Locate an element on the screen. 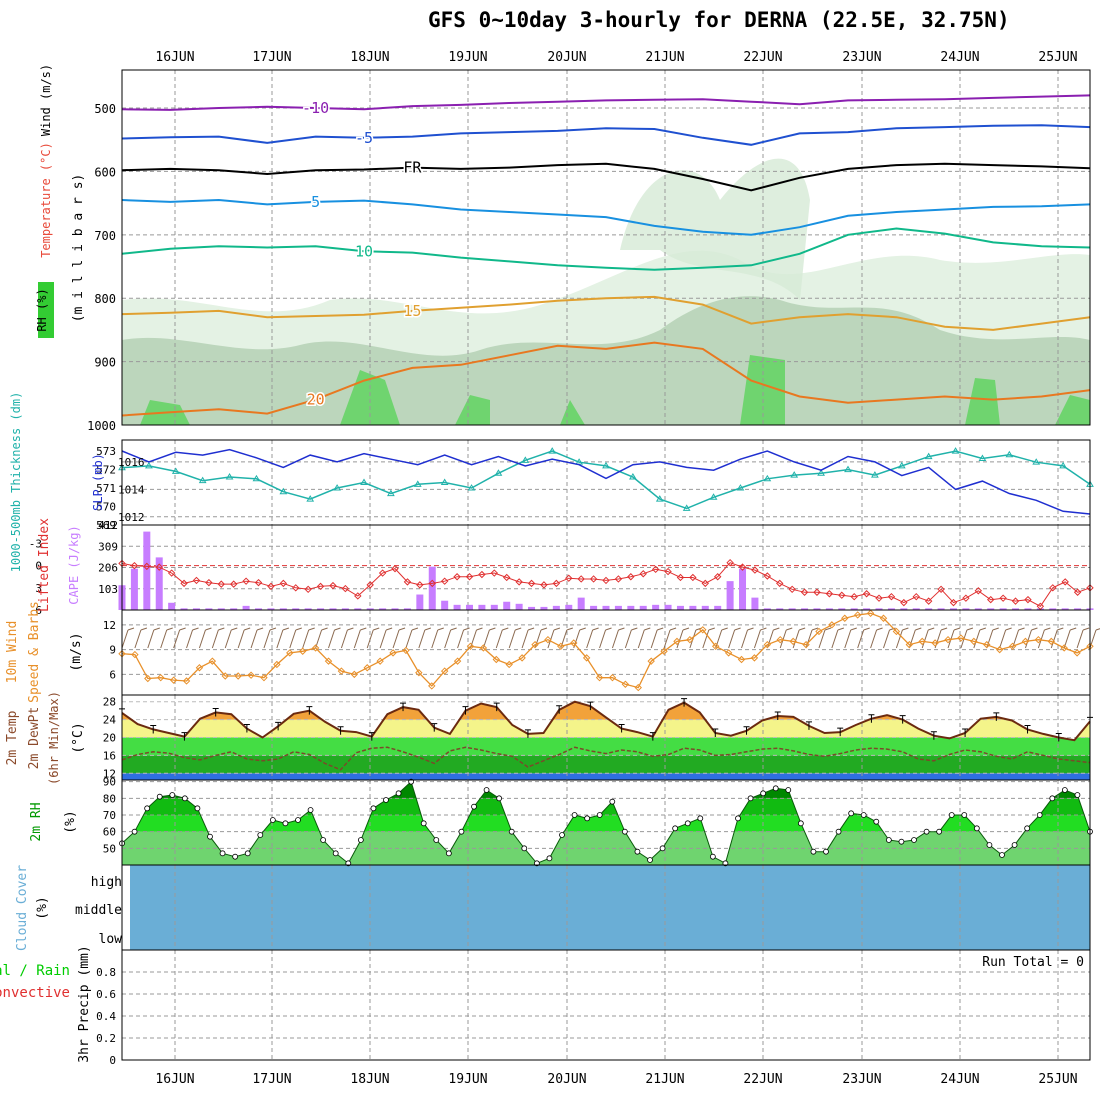  rh-shade-mid is located at coordinates (715, 229).